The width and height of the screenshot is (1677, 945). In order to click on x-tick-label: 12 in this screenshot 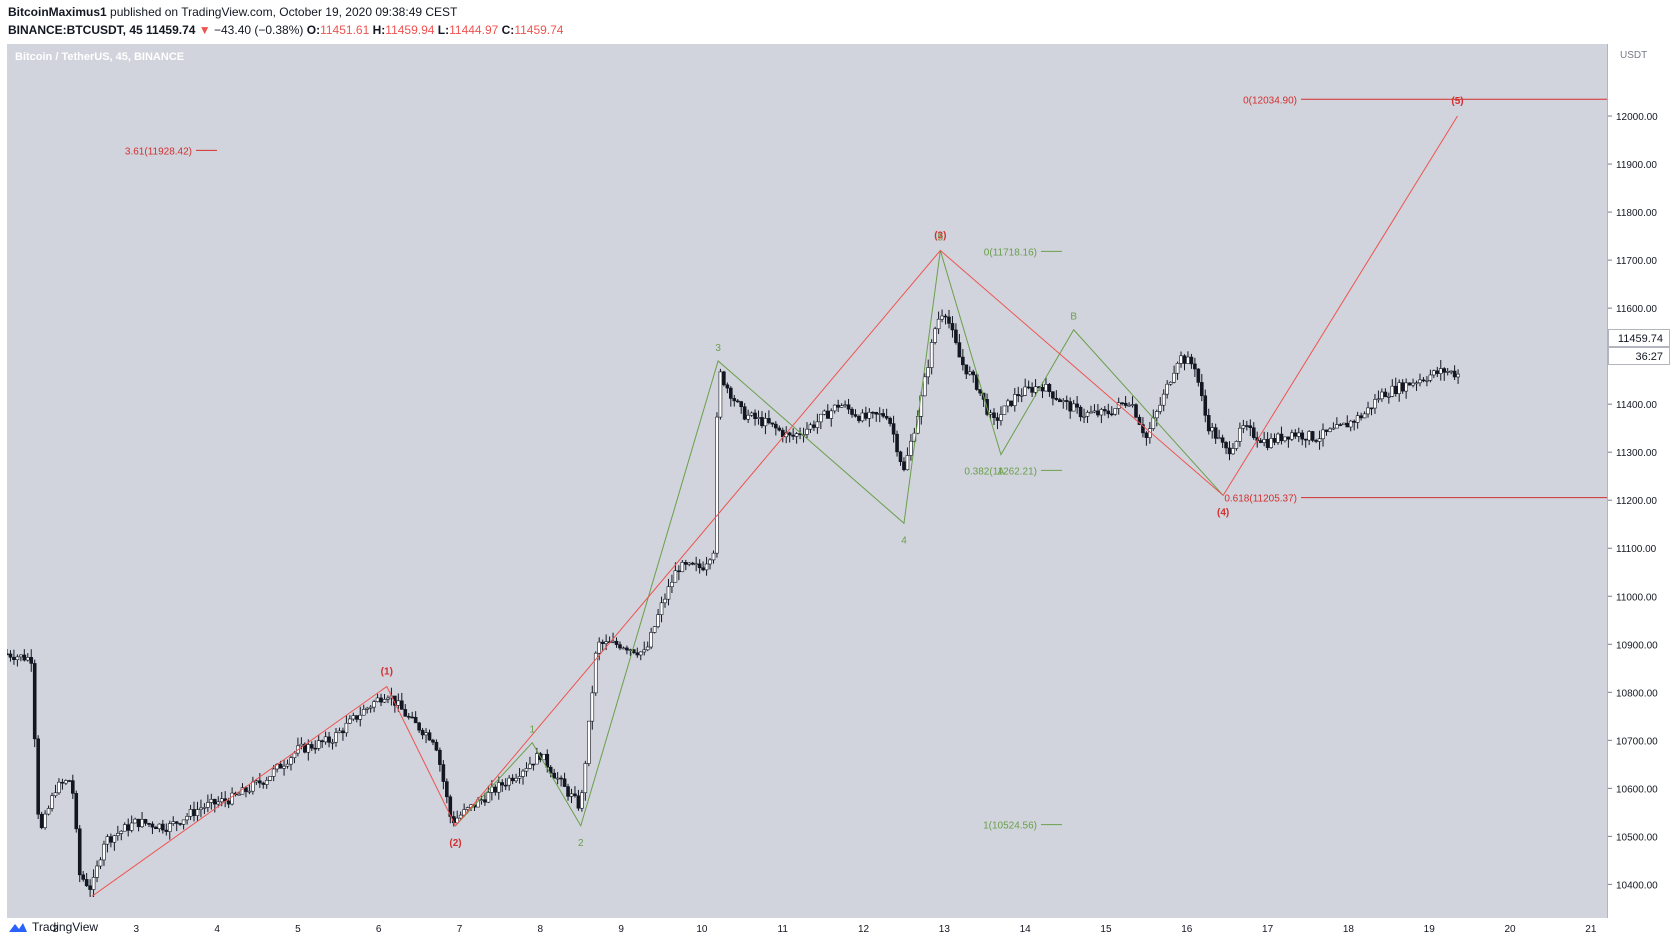, I will do `click(864, 929)`.